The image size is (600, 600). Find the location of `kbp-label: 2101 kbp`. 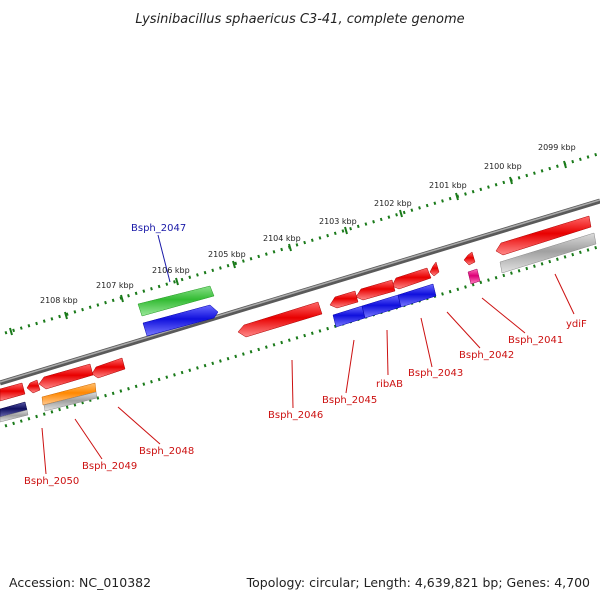

kbp-label: 2101 kbp is located at coordinates (448, 185).